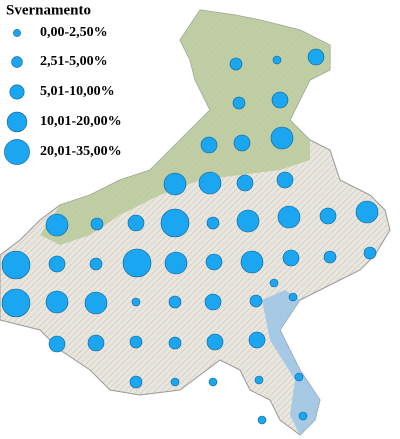  I want to click on legend-title: Svernamento, so click(48, 10).